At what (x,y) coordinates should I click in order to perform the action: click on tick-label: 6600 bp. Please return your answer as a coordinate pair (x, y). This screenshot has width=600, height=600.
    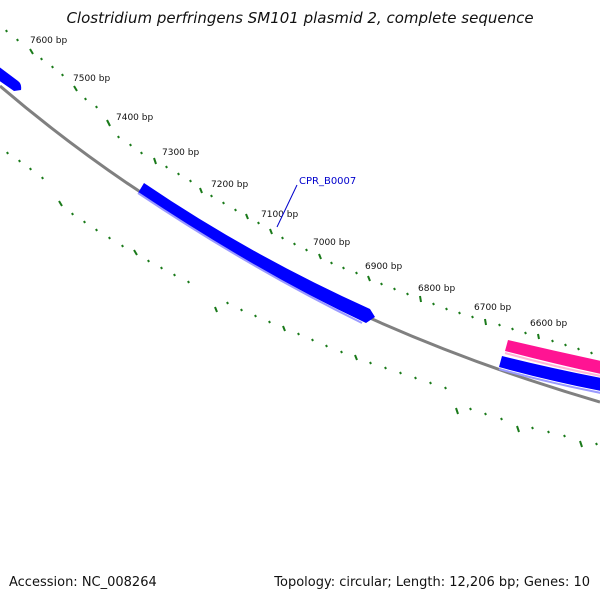
    Looking at the image, I should click on (548, 324).